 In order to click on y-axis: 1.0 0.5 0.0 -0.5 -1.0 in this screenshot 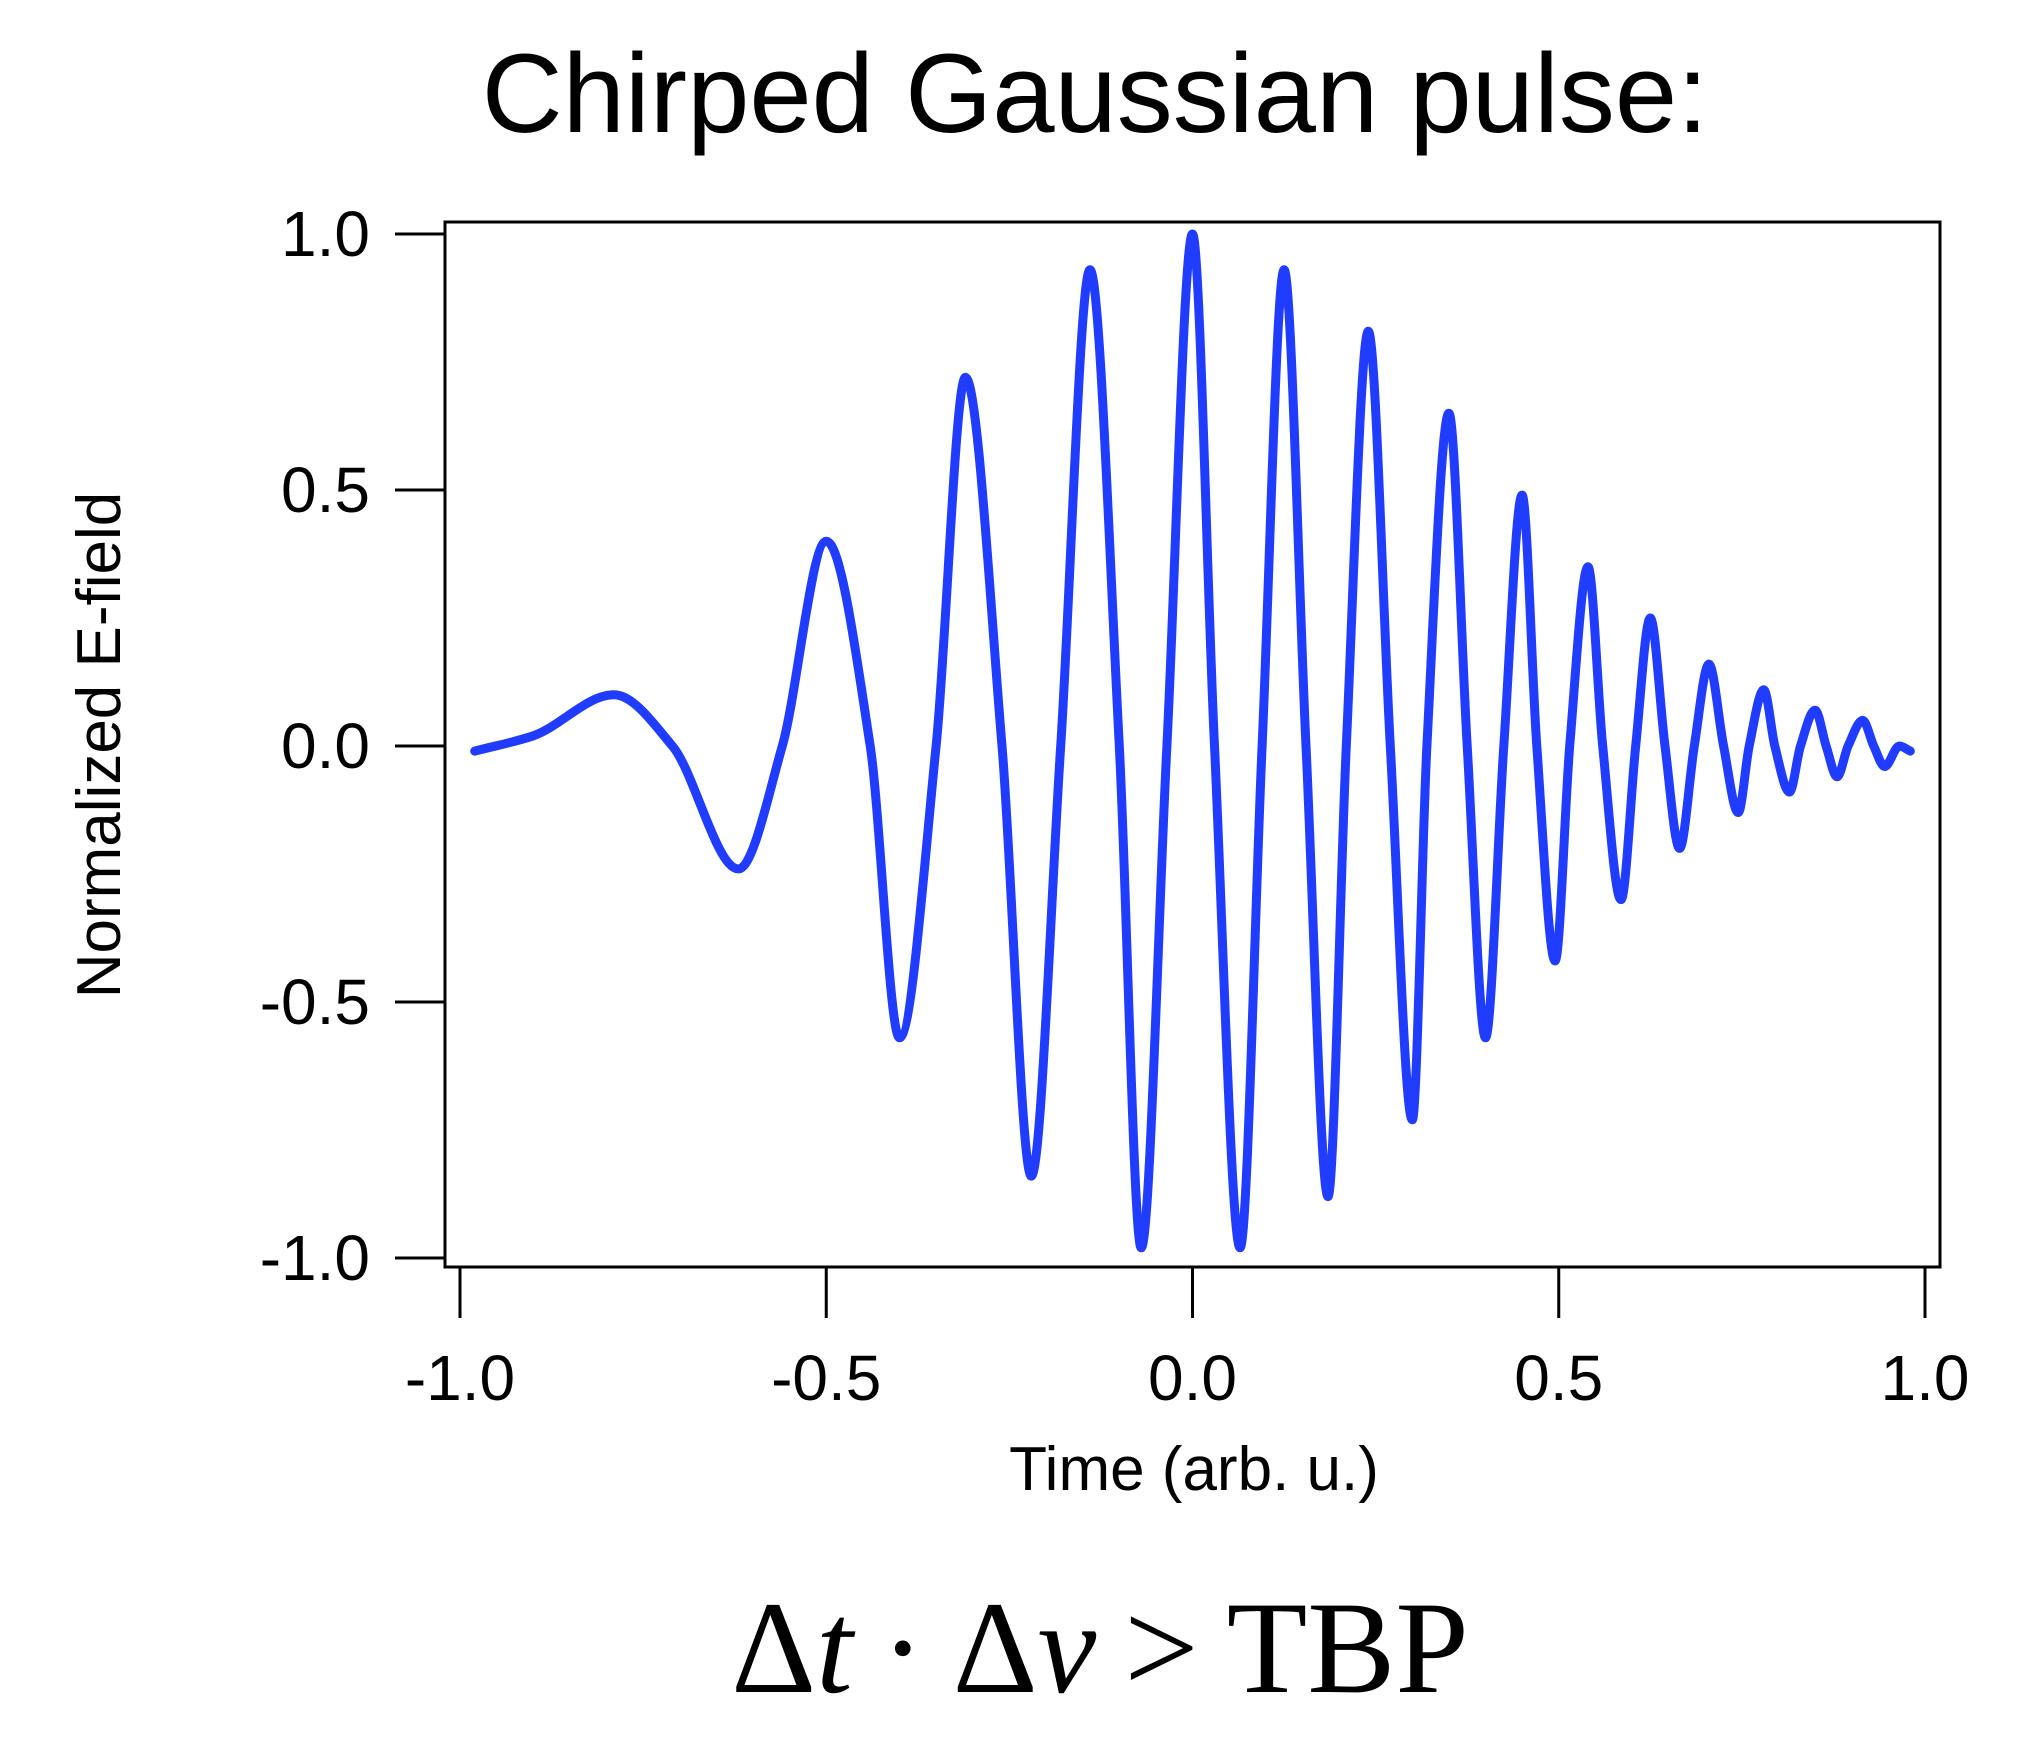, I will do `click(352, 746)`.